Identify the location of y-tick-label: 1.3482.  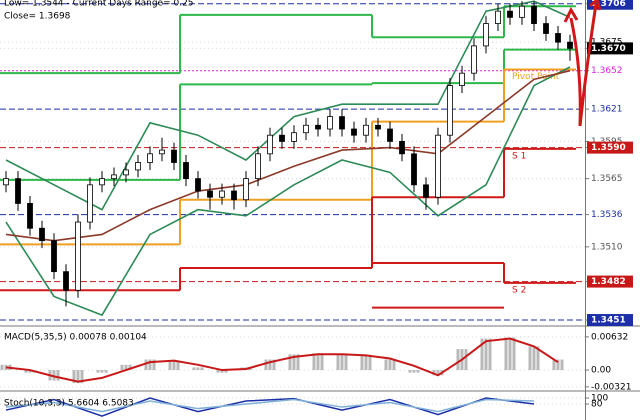
(608, 282).